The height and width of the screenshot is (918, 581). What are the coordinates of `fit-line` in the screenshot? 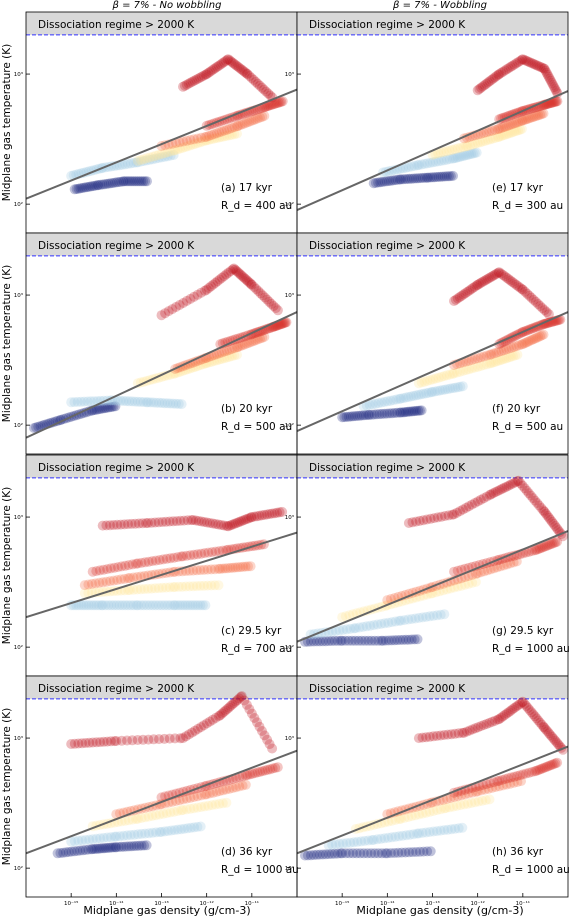 It's located at (161, 802).